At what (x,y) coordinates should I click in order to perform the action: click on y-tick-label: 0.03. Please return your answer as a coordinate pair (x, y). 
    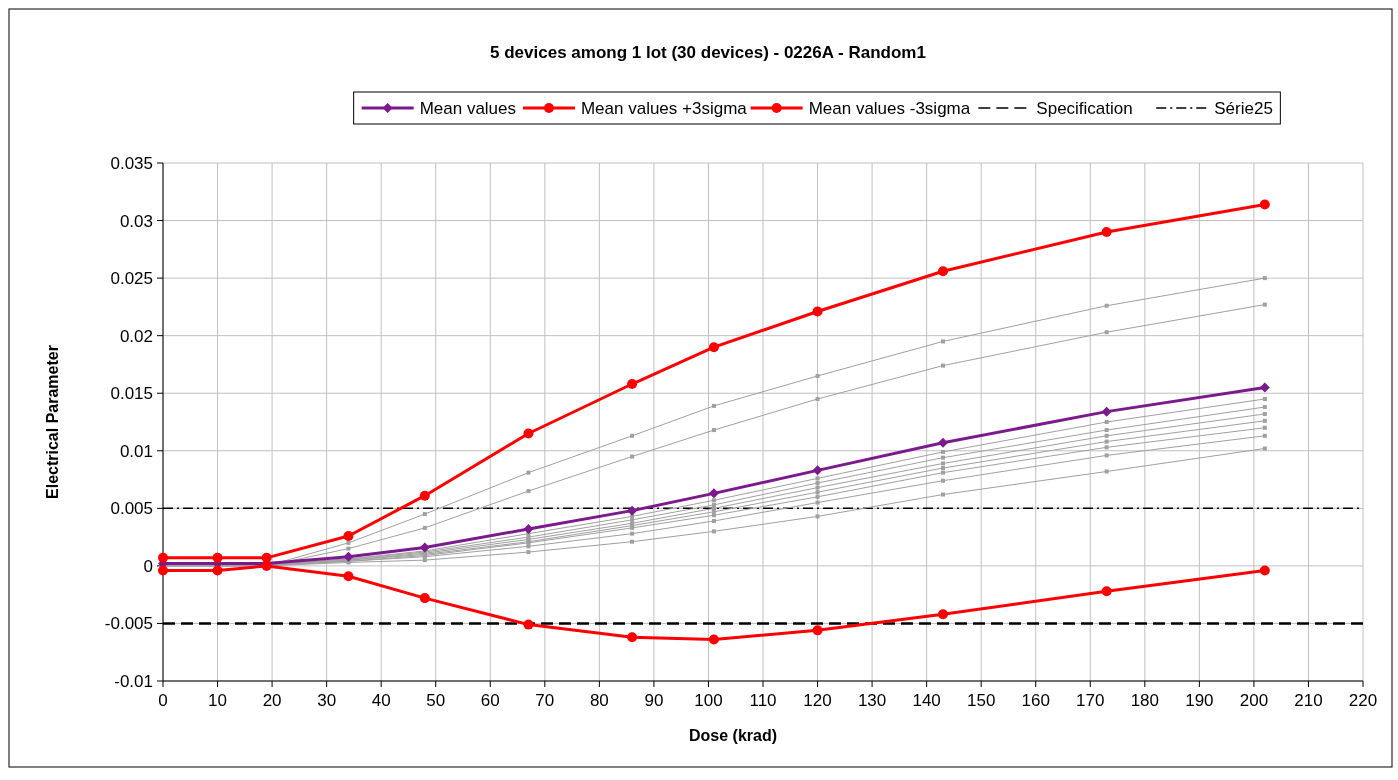
    Looking at the image, I should click on (136, 221).